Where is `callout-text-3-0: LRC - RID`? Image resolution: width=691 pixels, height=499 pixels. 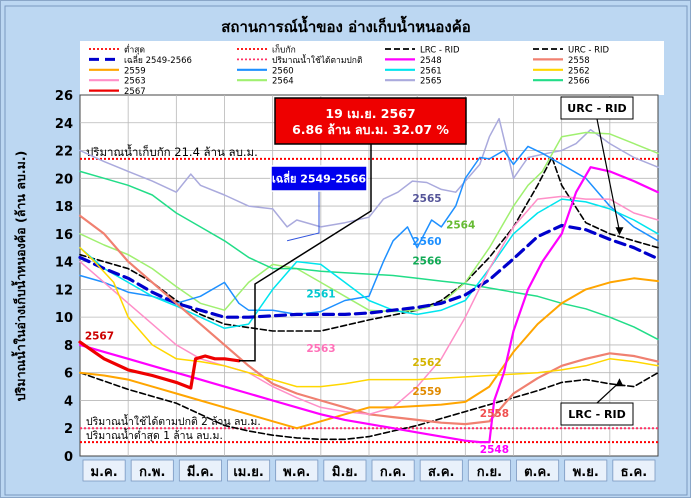 callout-text-3-0: LRC - RID is located at coordinates (596, 414).